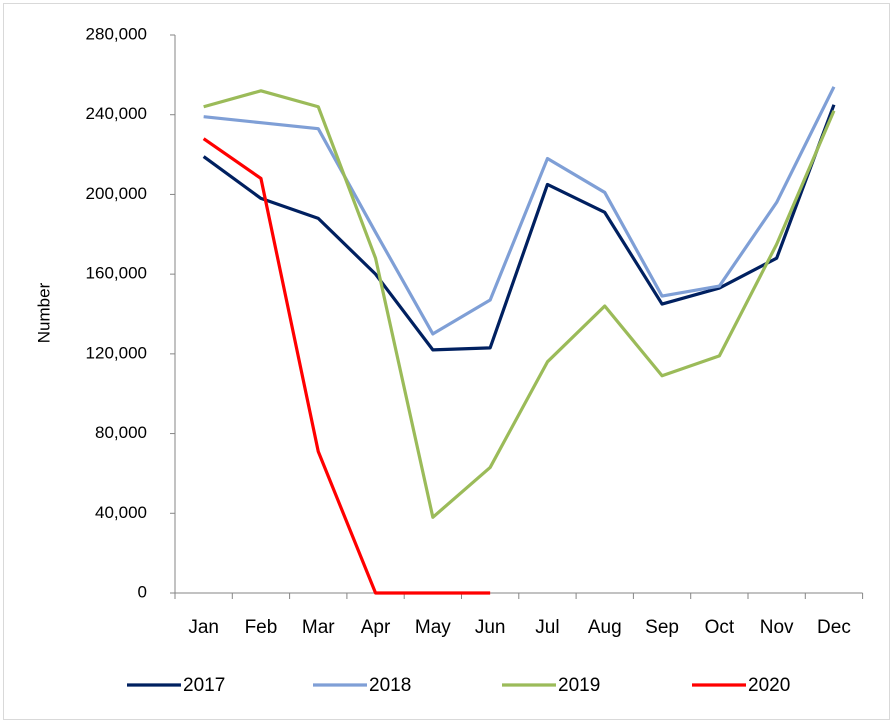  I want to click on y-tick-label: 120,000, so click(116, 352).